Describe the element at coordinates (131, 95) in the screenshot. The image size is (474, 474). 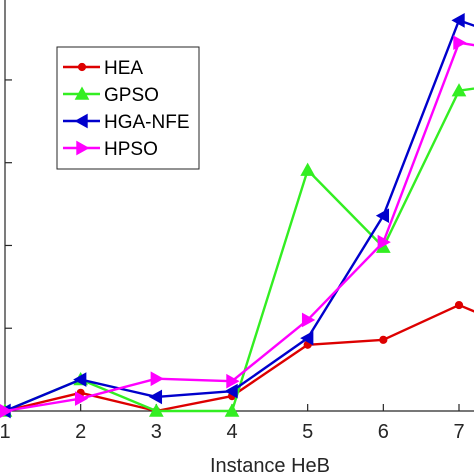
I see `legend-entry: GPSO` at that location.